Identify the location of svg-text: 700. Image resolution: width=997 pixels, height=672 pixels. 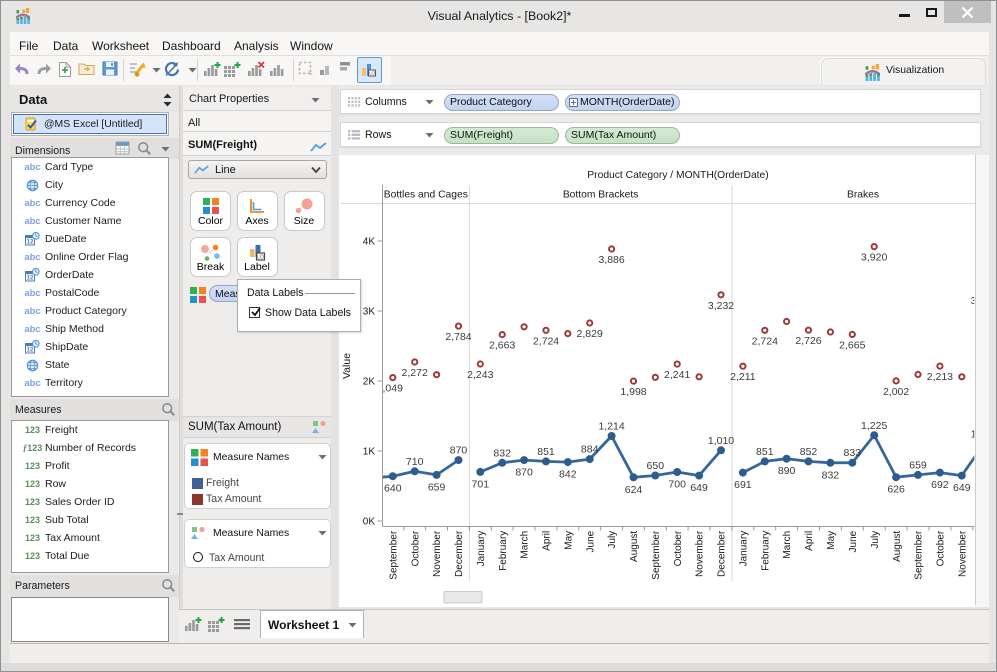
(677, 485).